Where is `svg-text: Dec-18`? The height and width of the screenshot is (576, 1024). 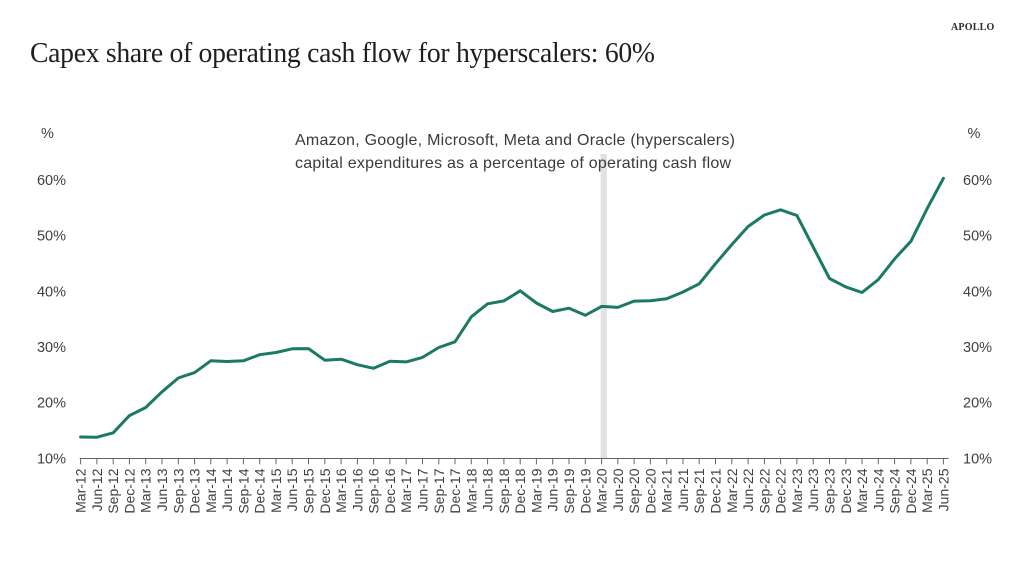 svg-text: Dec-18 is located at coordinates (520, 490).